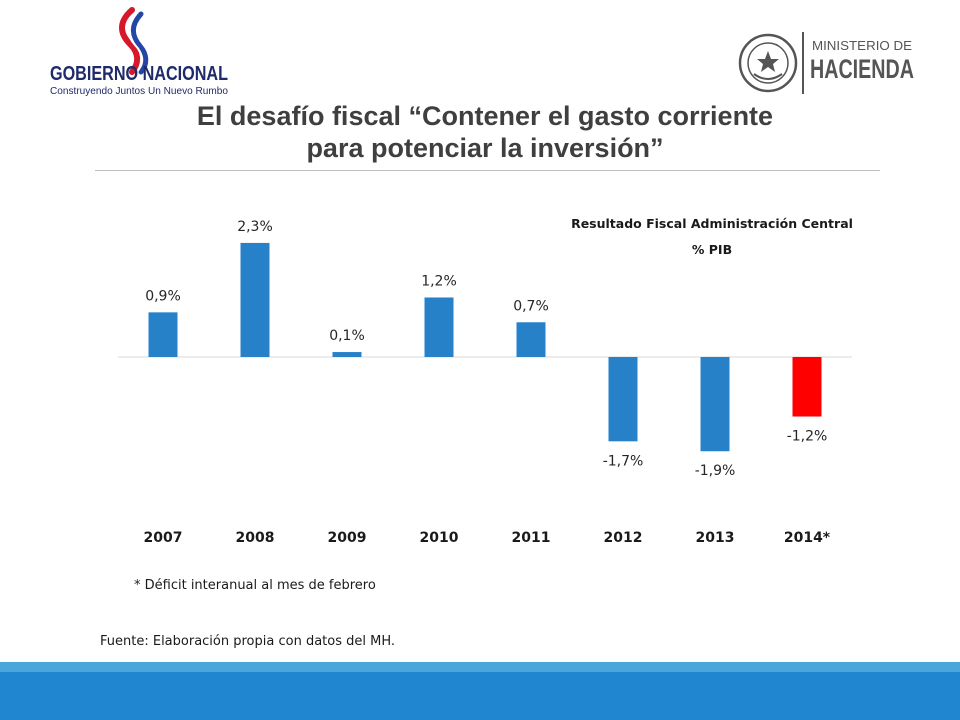  I want to click on chart-title: Resultado Fiscal Administración Central, so click(712, 223).